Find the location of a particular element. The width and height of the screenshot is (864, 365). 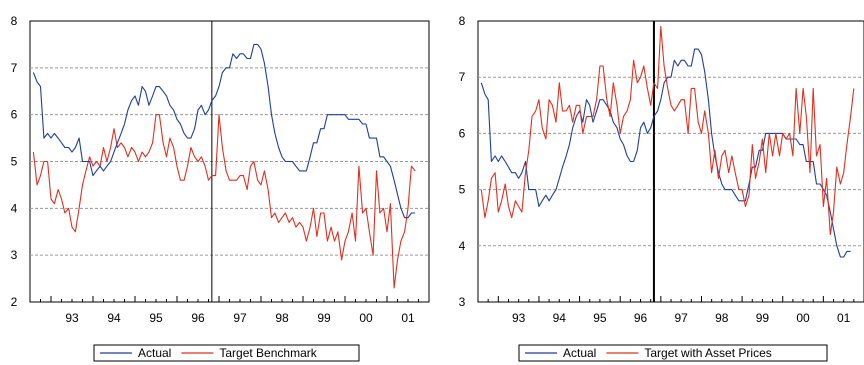

legend-entry-label: Target with Asset Prices is located at coordinates (707, 353).